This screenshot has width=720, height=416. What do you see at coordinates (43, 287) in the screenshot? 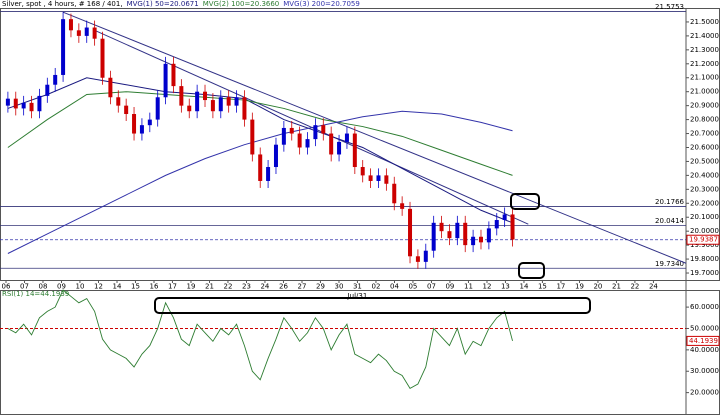
I see `x-tick-label: 08` at bounding box center [43, 287].